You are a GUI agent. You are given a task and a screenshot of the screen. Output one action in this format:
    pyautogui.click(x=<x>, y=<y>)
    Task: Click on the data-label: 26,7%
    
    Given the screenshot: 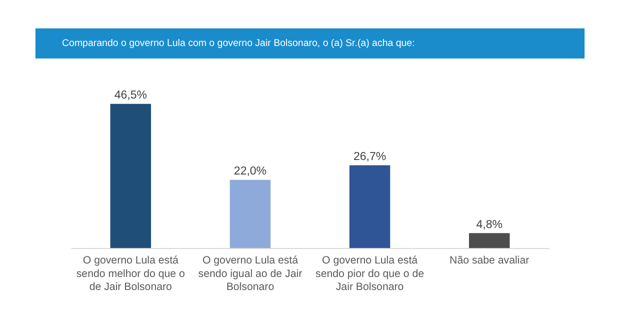 What is the action you would take?
    pyautogui.click(x=369, y=156)
    